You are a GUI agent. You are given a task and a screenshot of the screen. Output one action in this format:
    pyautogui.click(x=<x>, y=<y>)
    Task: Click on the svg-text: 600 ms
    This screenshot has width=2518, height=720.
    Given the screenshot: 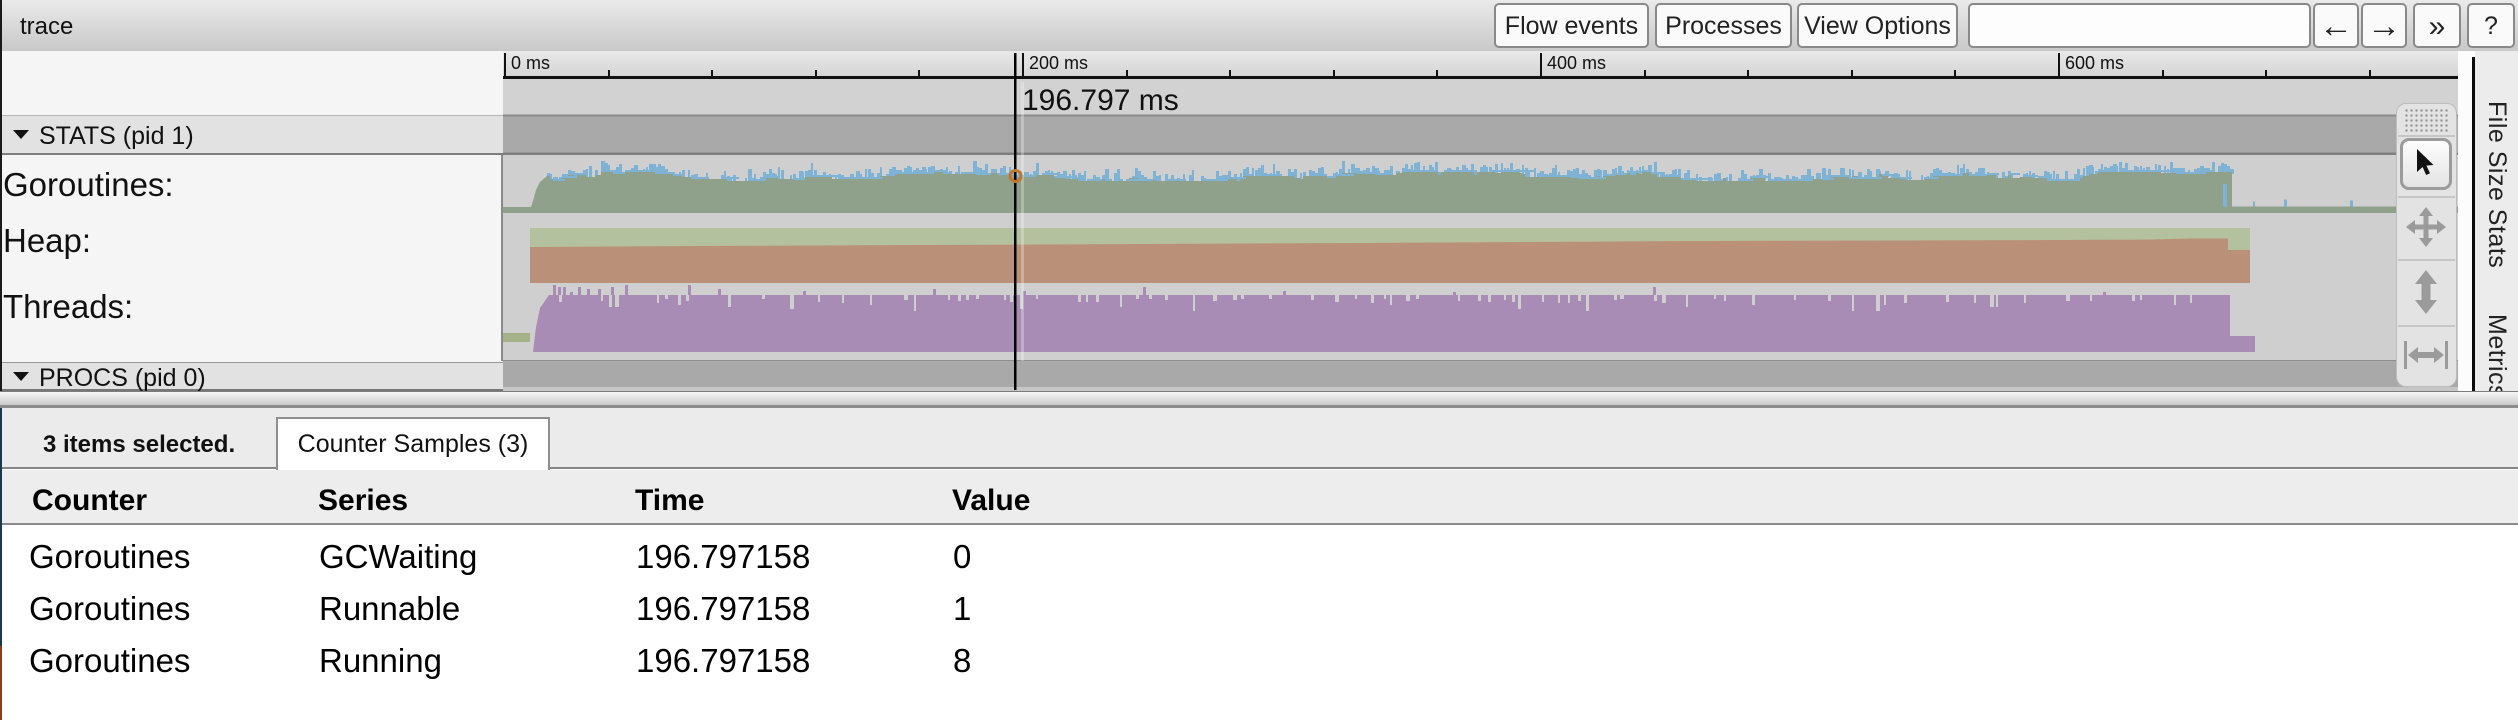 What is the action you would take?
    pyautogui.click(x=2094, y=63)
    